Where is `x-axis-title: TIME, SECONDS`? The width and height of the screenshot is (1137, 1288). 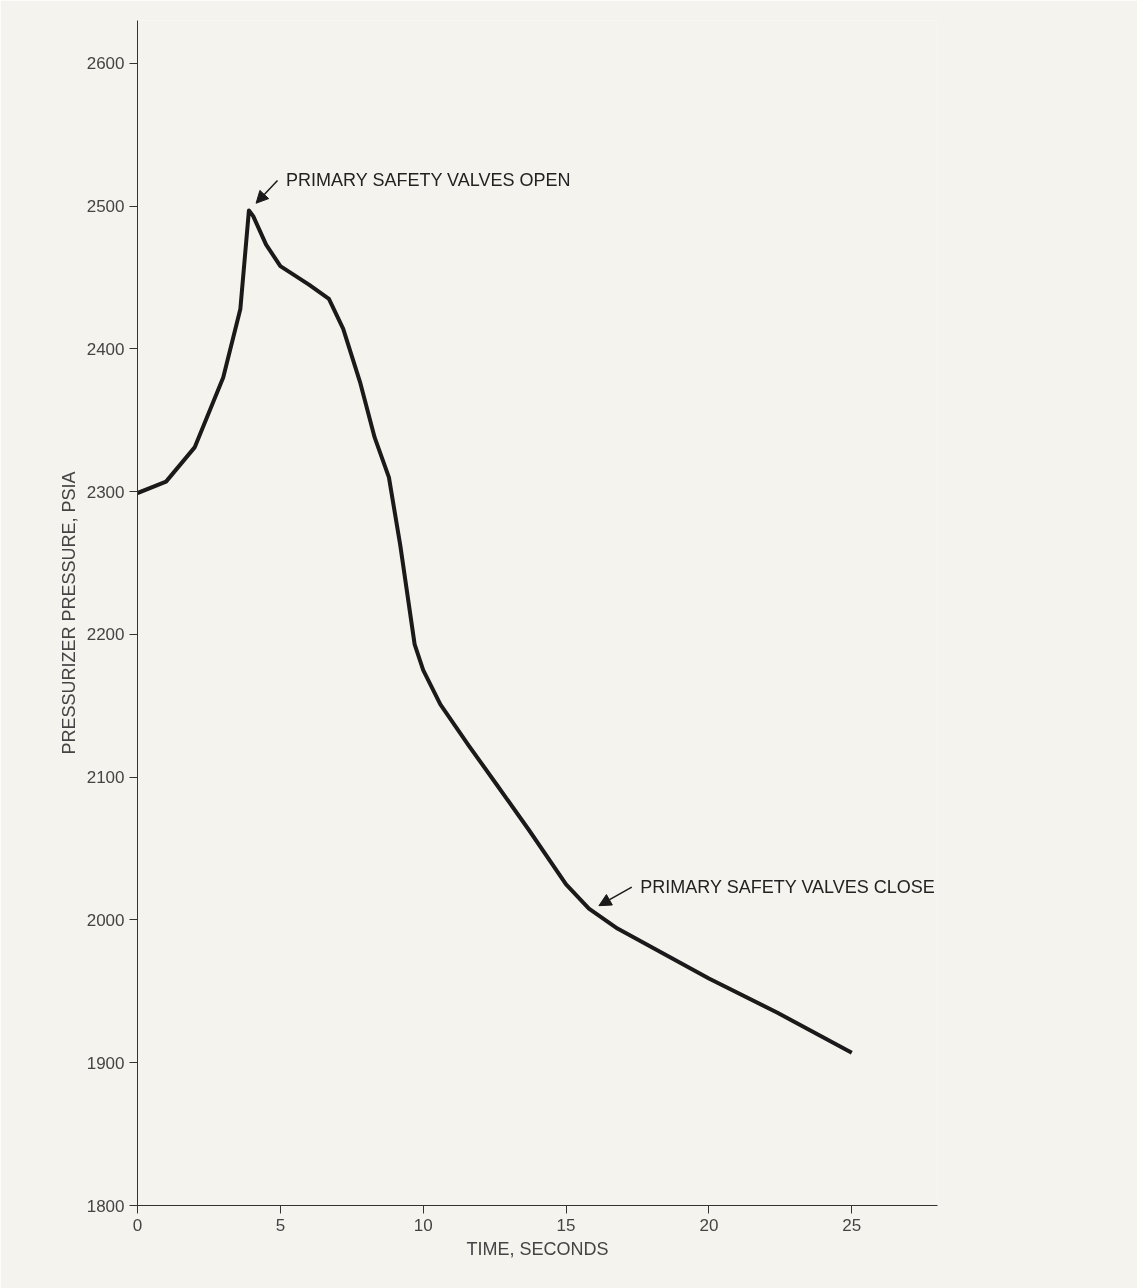
x-axis-title: TIME, SECONDS is located at coordinates (537, 1248).